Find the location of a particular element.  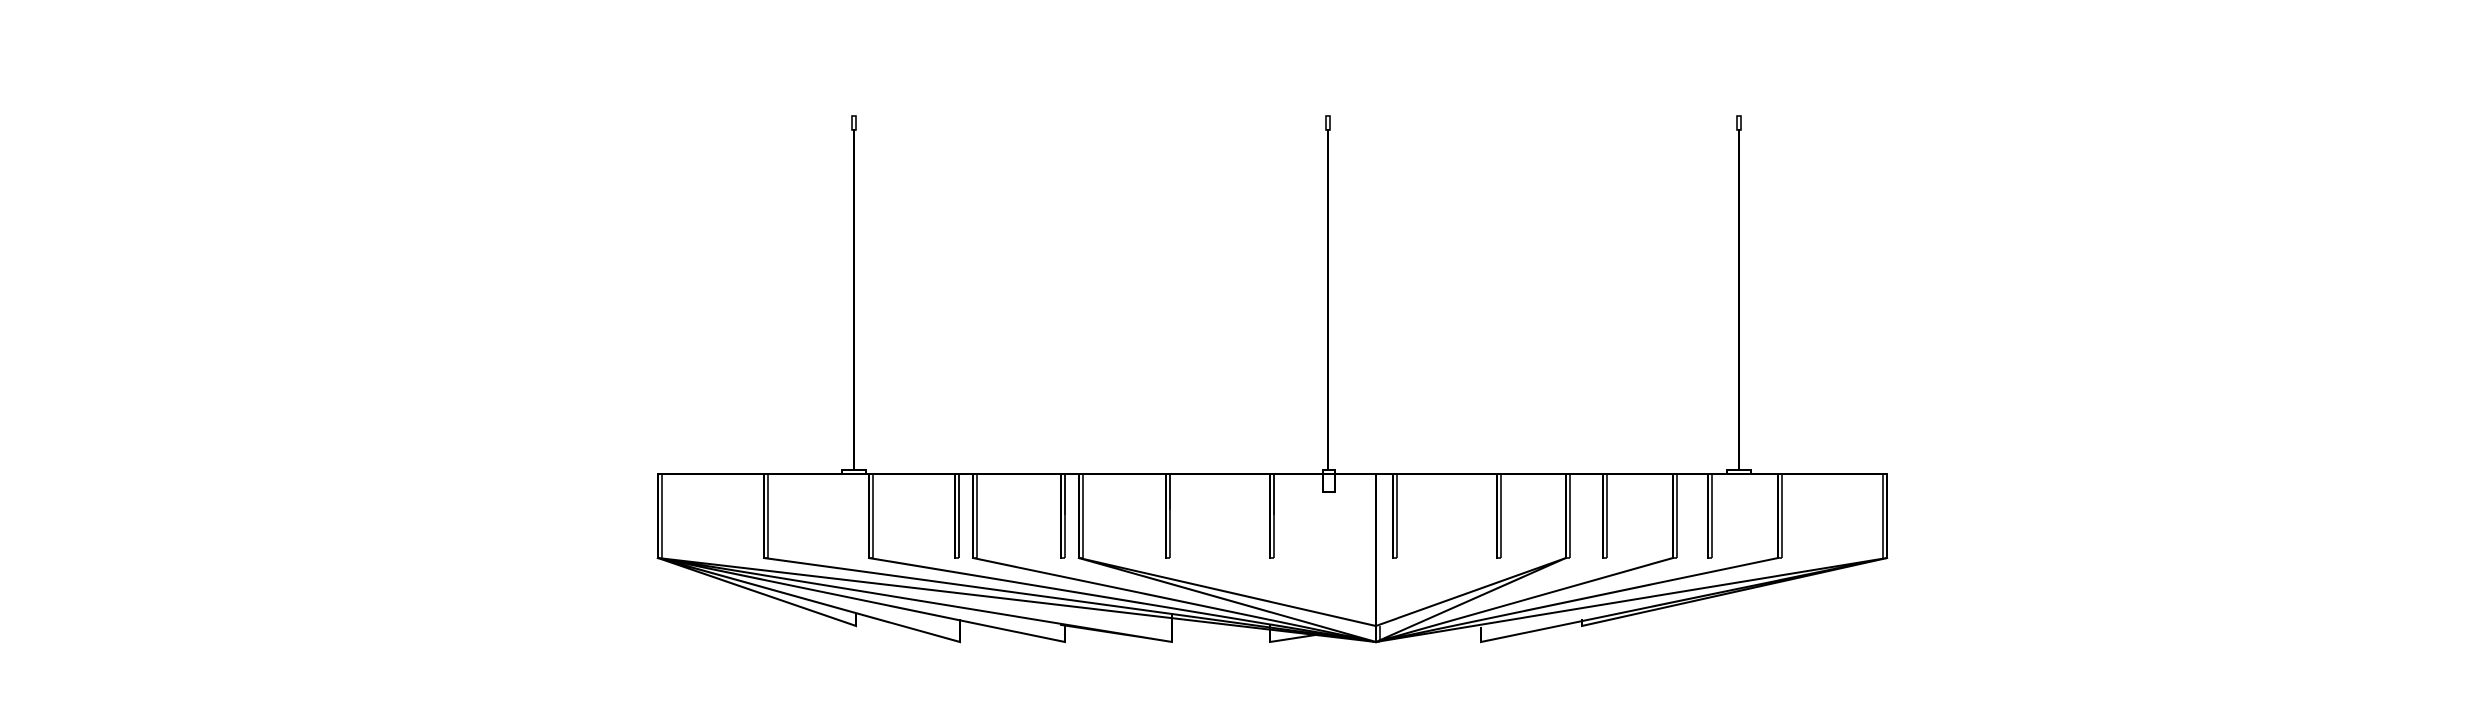

lower-connector is located at coordinates (1116, 633).